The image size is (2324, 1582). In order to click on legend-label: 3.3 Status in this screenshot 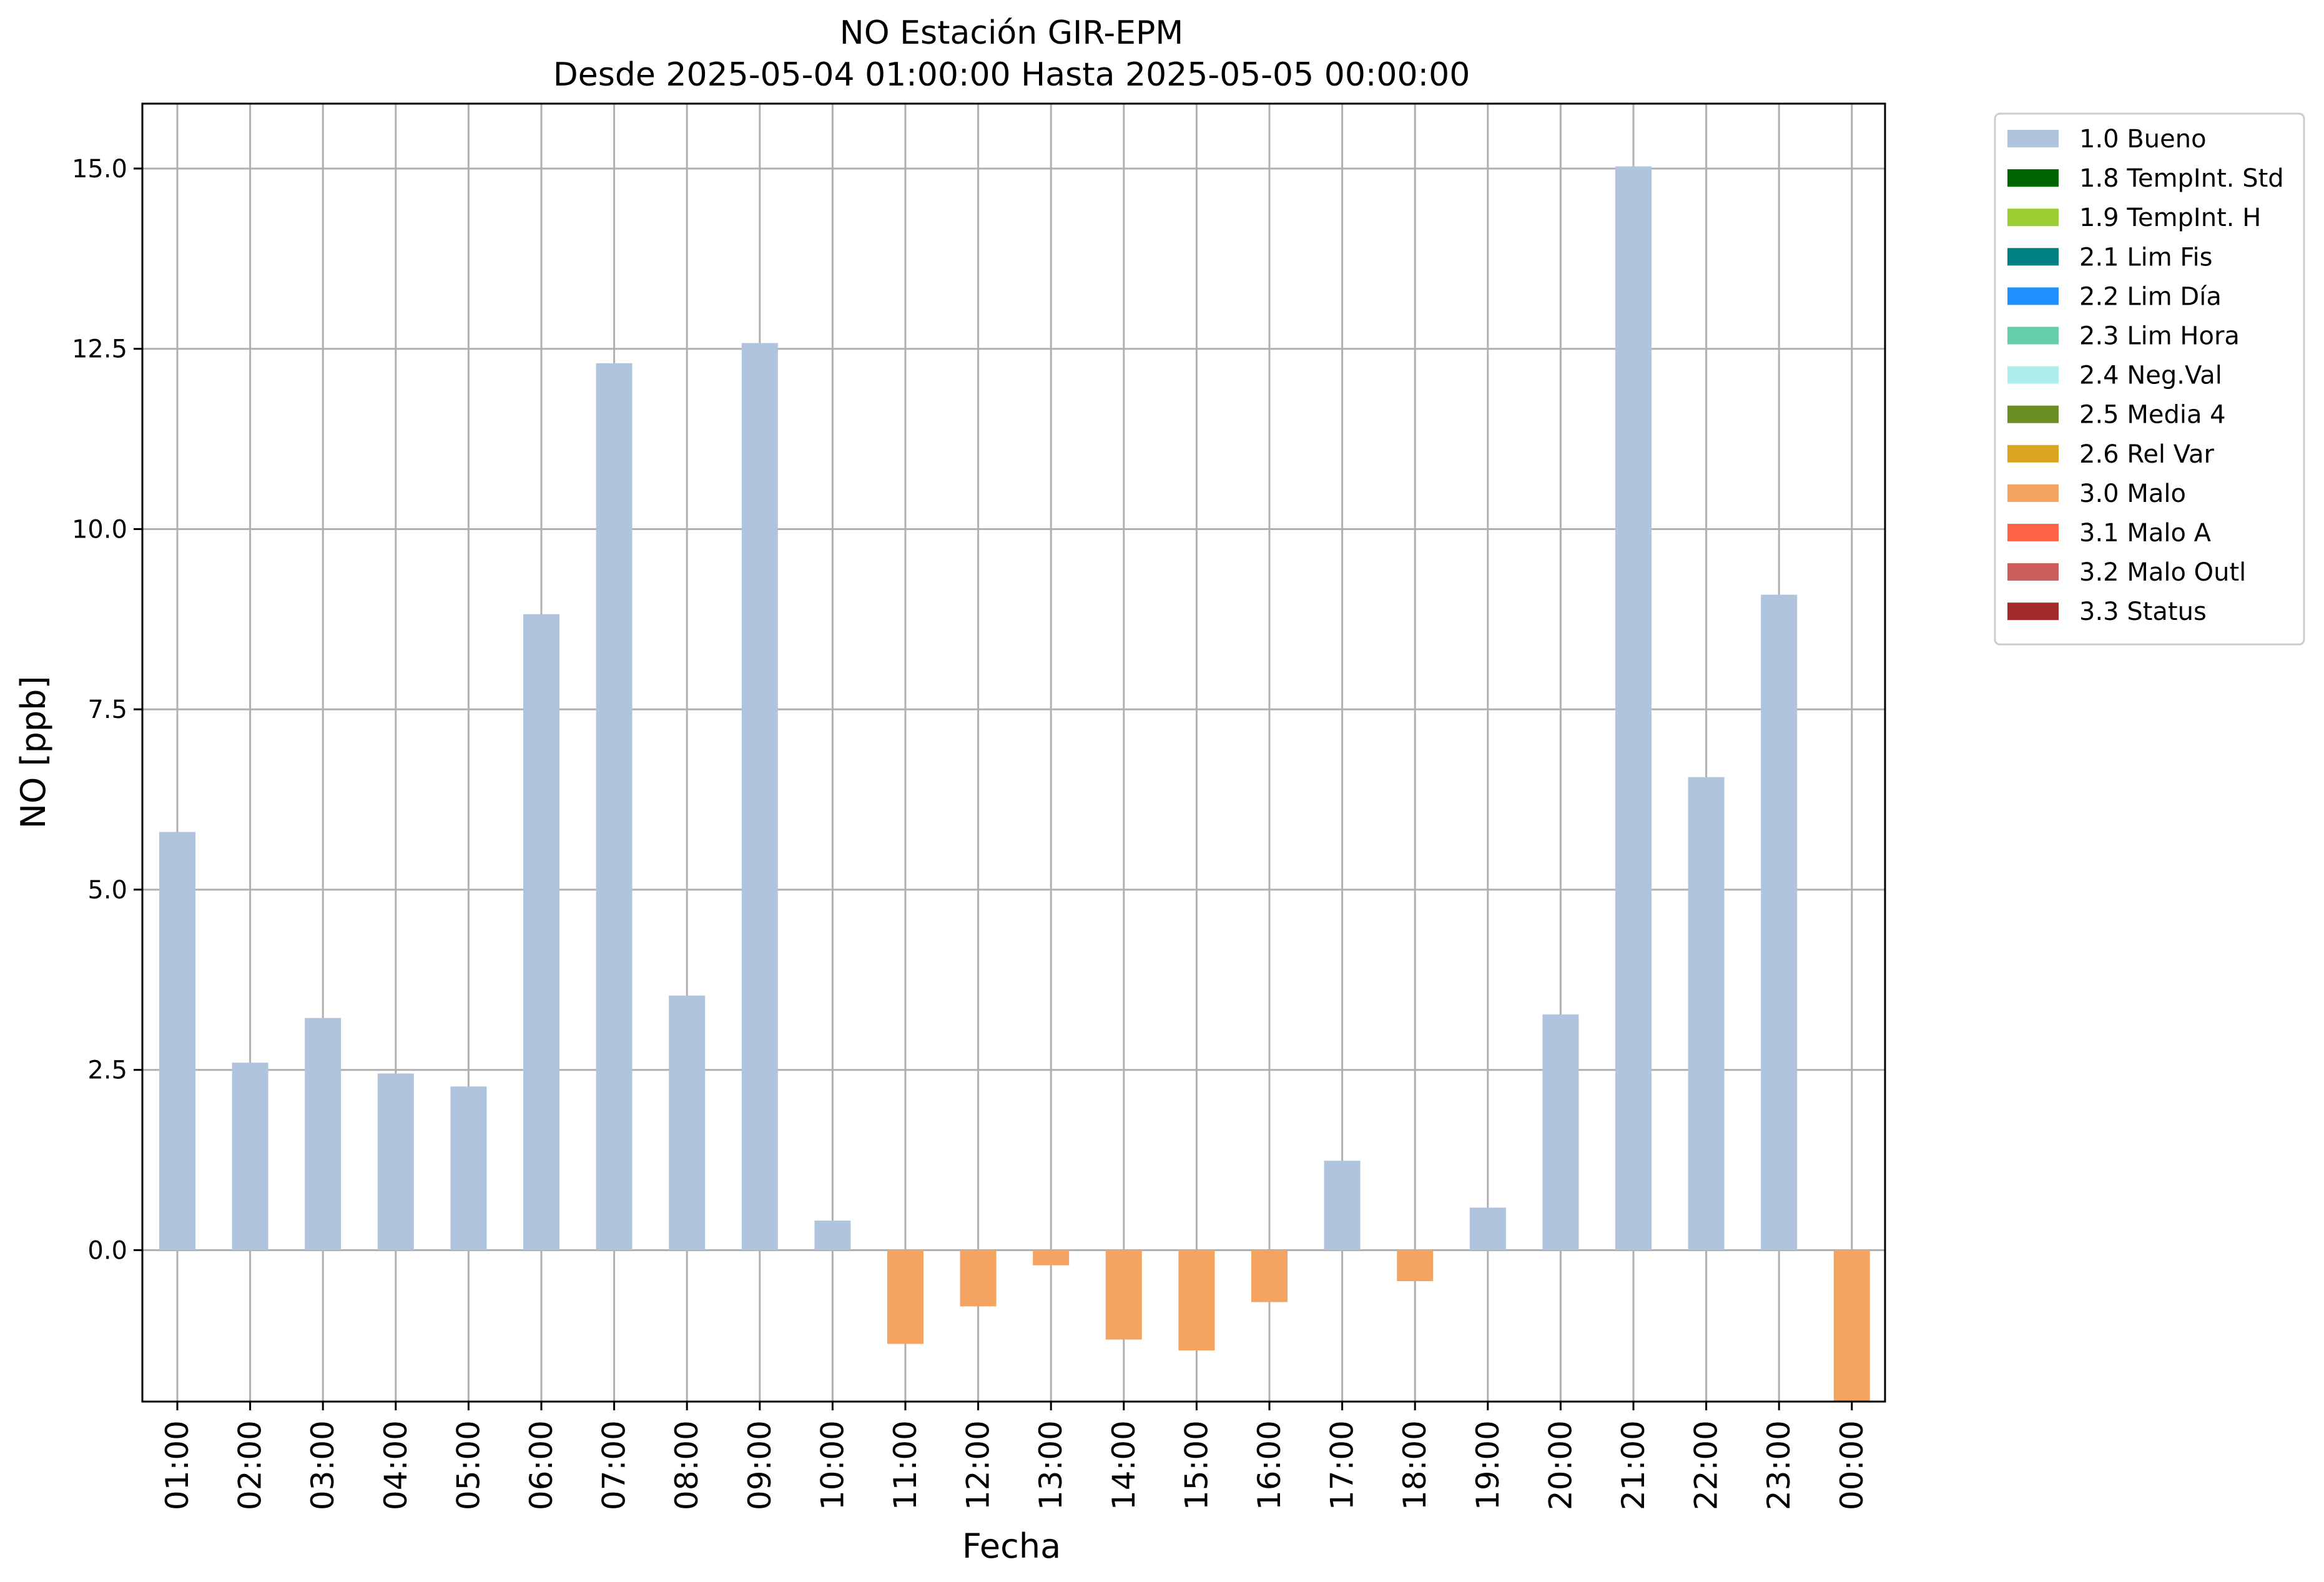, I will do `click(2143, 611)`.